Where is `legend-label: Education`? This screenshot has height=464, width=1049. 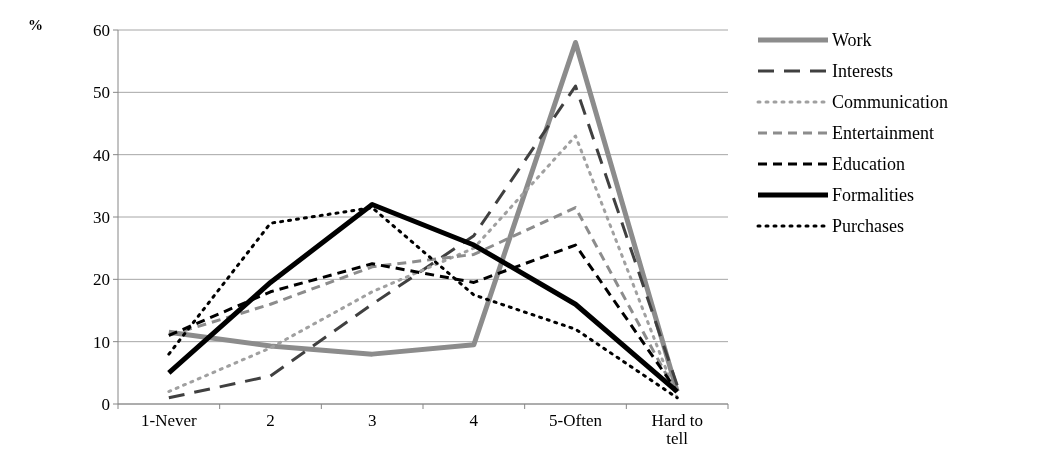
legend-label: Education is located at coordinates (868, 164).